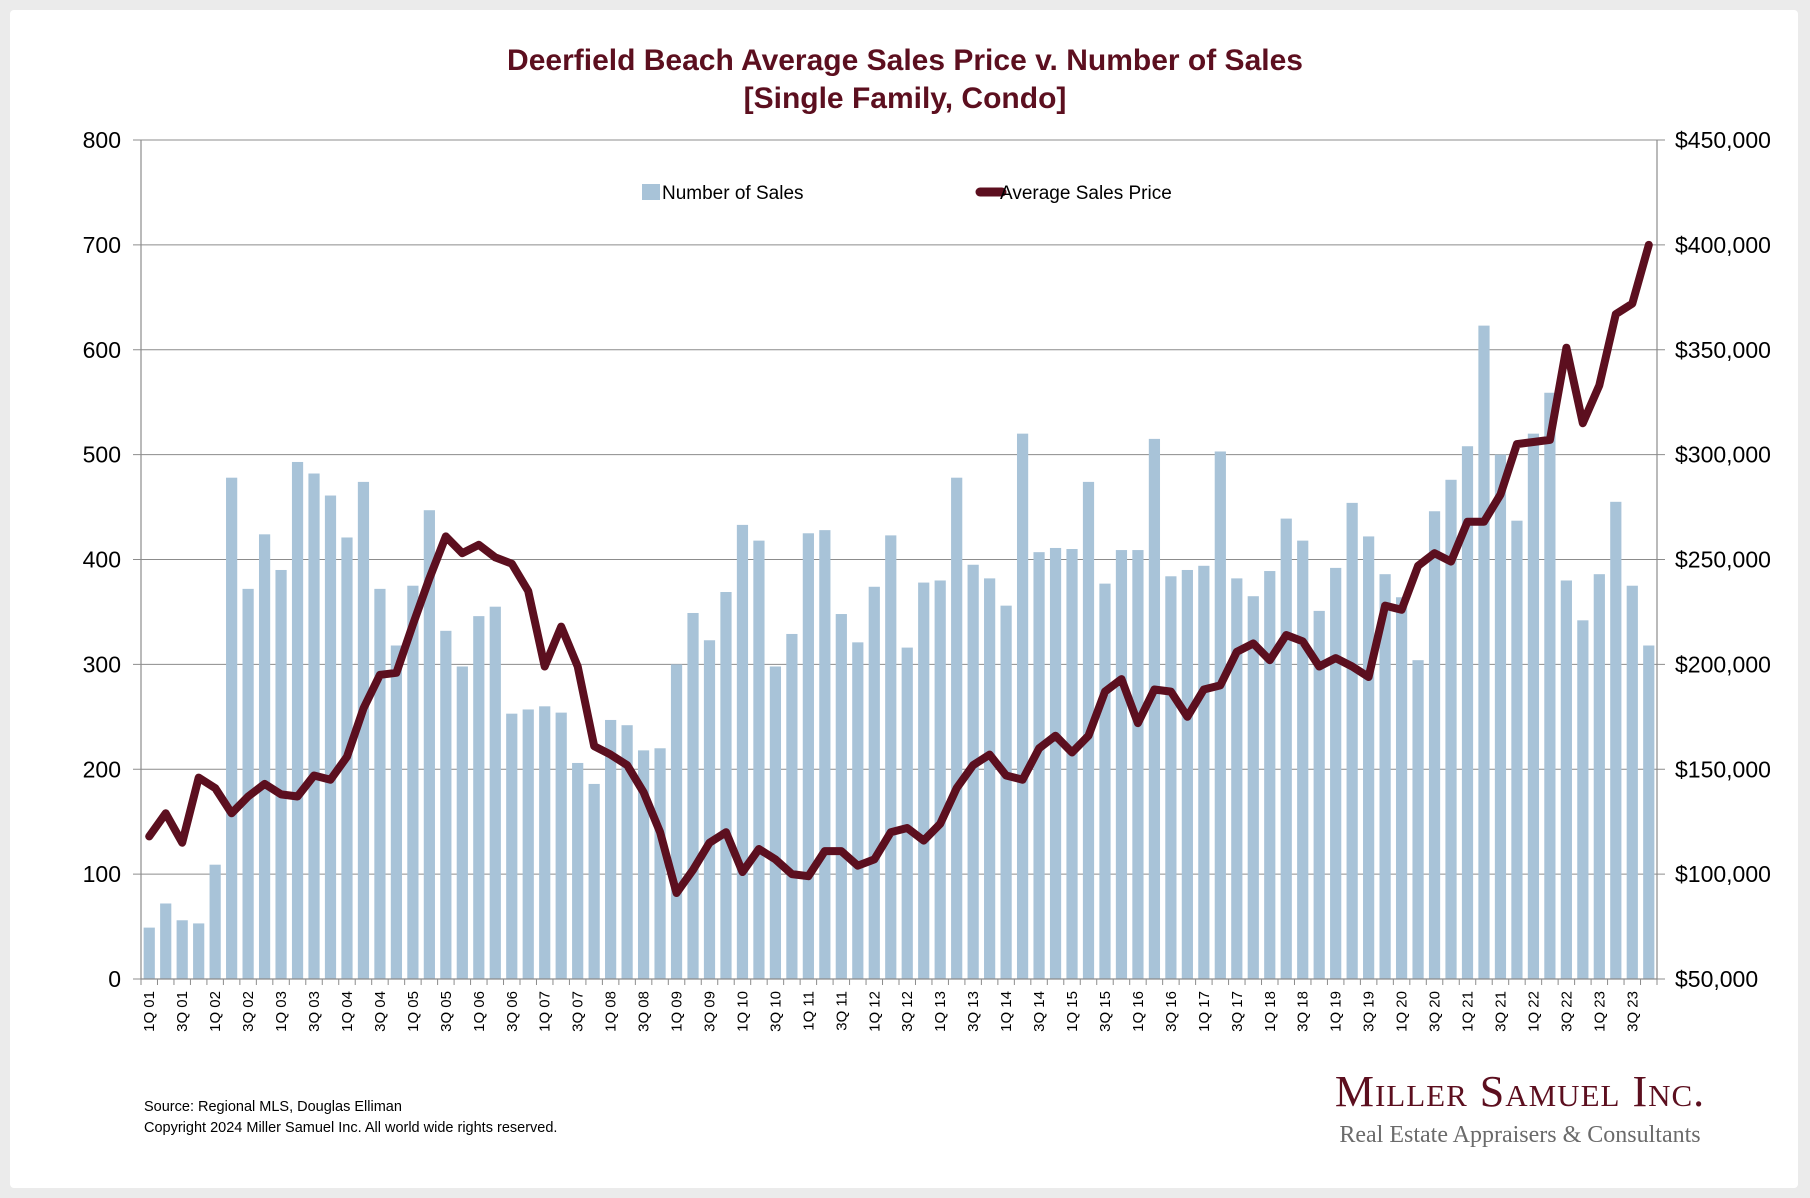  I want to click on x-tick-label: 3Q 02, so click(248, 1011).